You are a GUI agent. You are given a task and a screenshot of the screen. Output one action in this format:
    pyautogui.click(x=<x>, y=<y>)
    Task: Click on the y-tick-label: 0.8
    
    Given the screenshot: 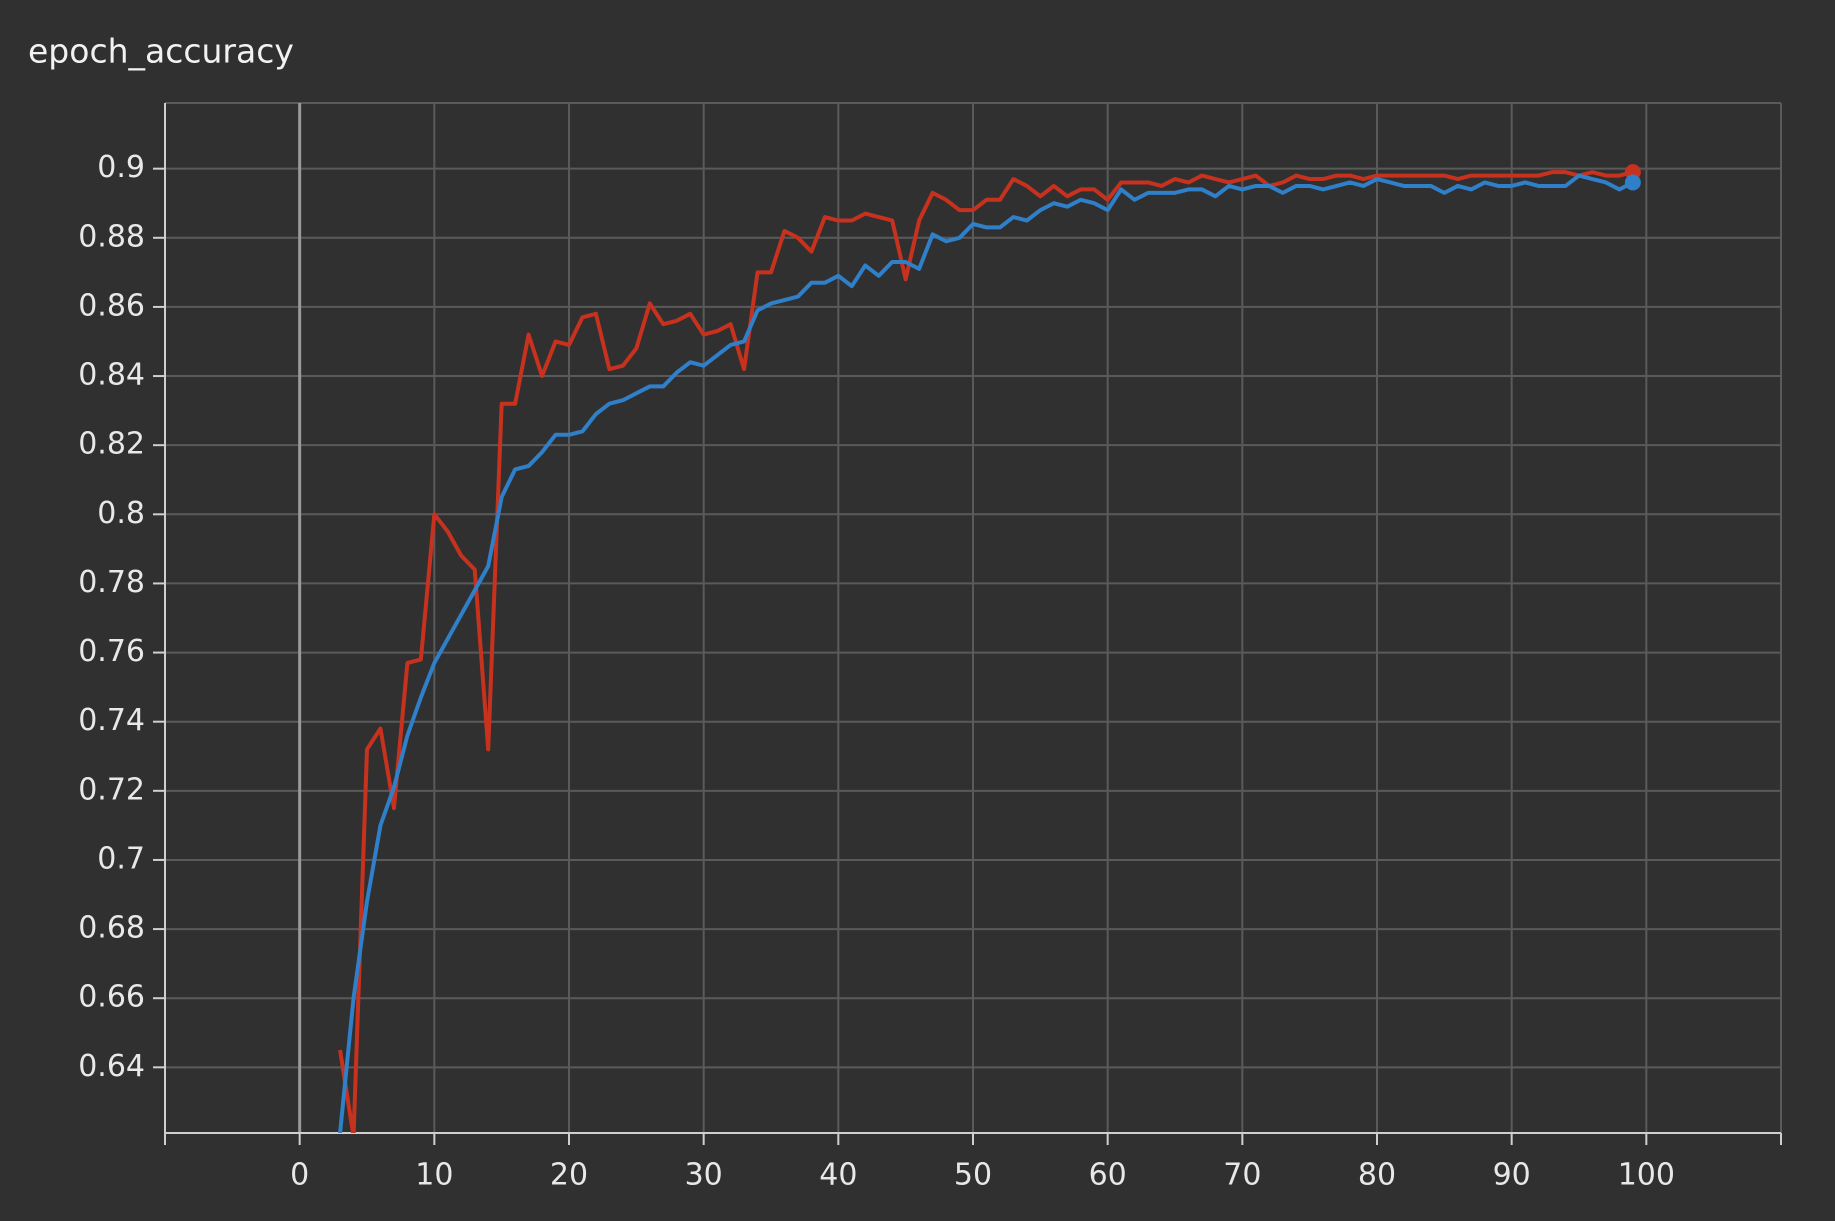 What is the action you would take?
    pyautogui.click(x=121, y=513)
    